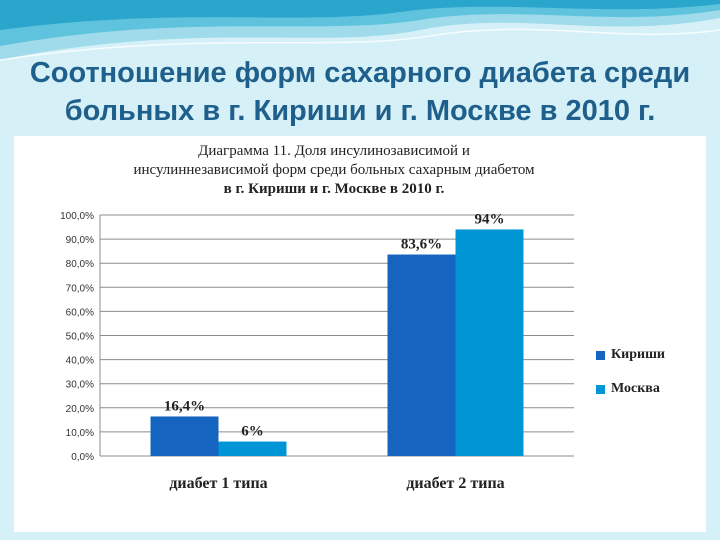 The height and width of the screenshot is (540, 720). What do you see at coordinates (80, 361) in the screenshot?
I see `y-tick-label: 40,0%` at bounding box center [80, 361].